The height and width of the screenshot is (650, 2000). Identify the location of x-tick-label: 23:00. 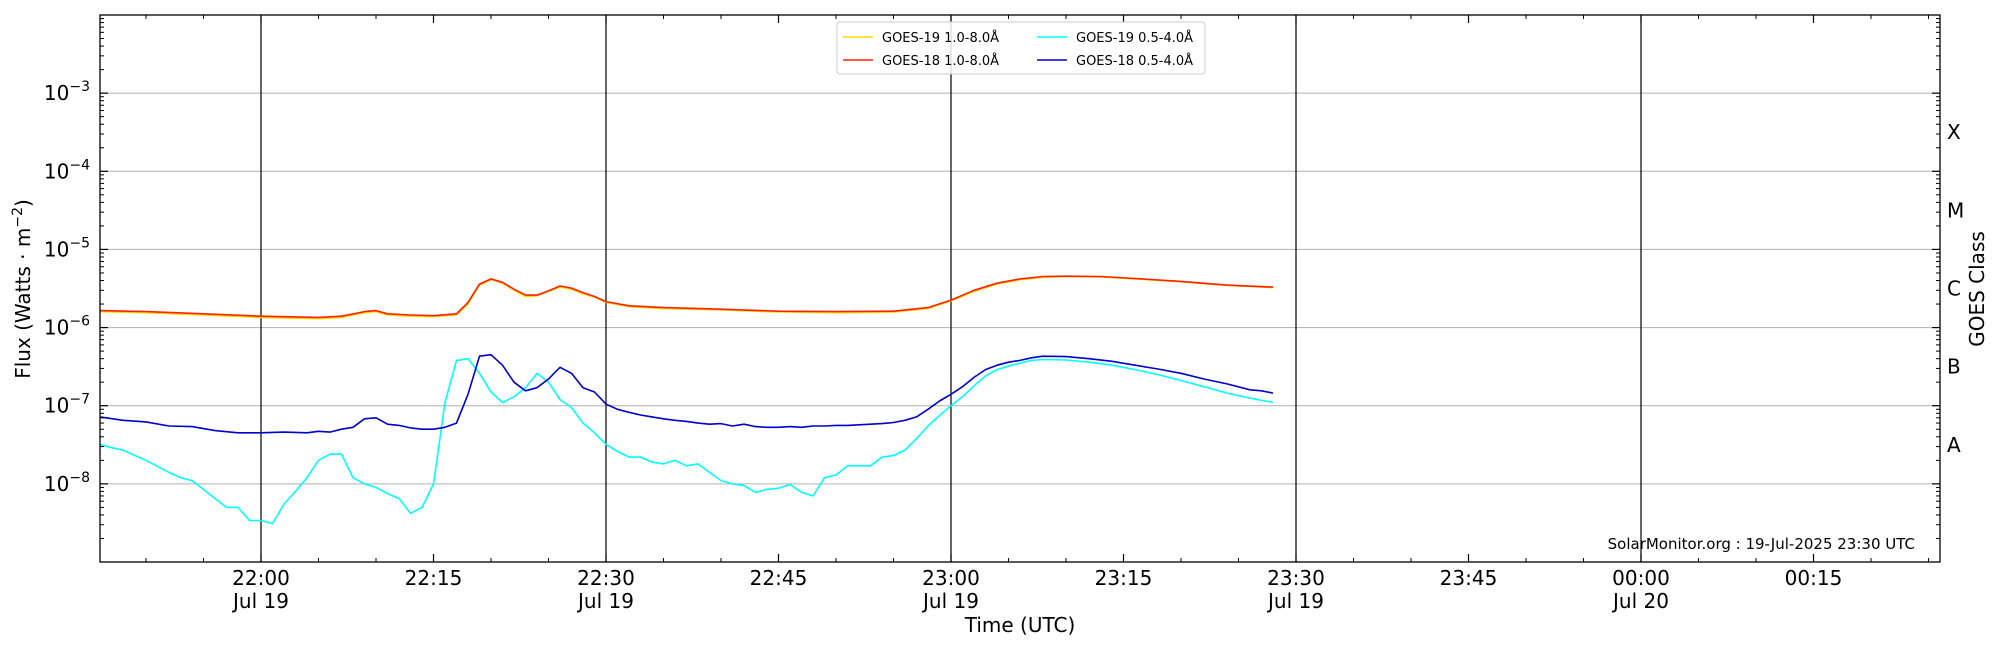
(951, 578).